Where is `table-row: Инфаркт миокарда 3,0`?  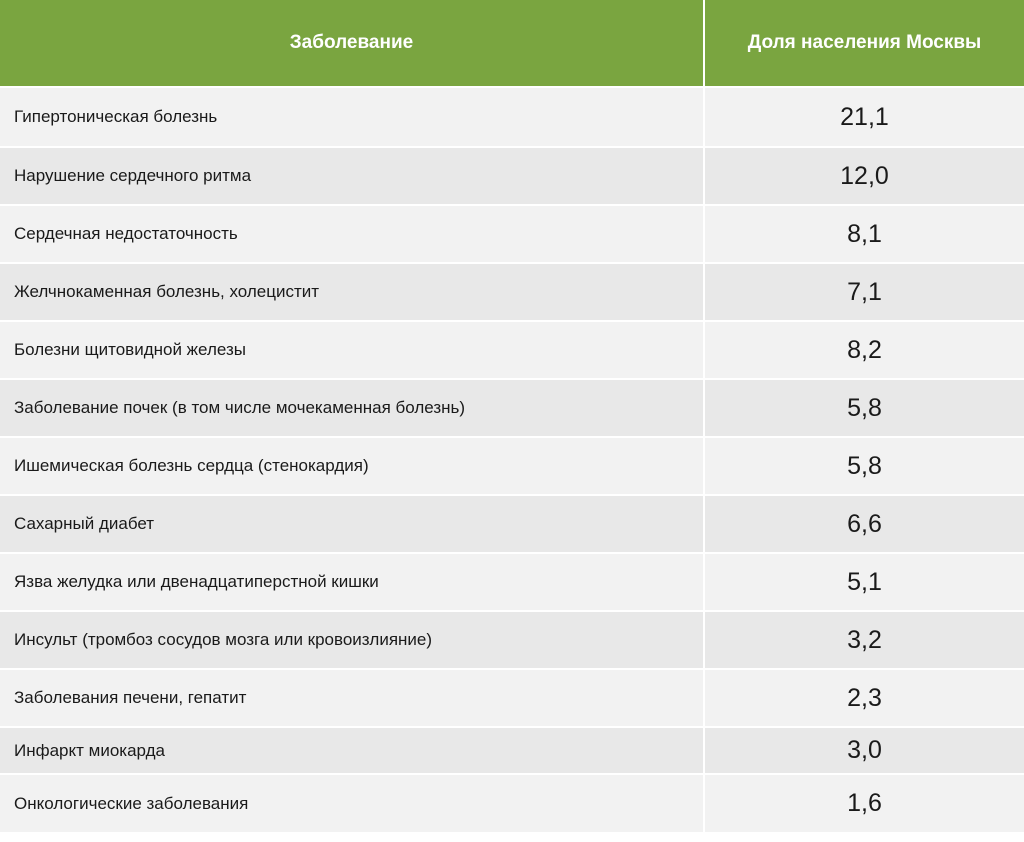
table-row: Инфаркт миокарда 3,0 is located at coordinates (512, 750).